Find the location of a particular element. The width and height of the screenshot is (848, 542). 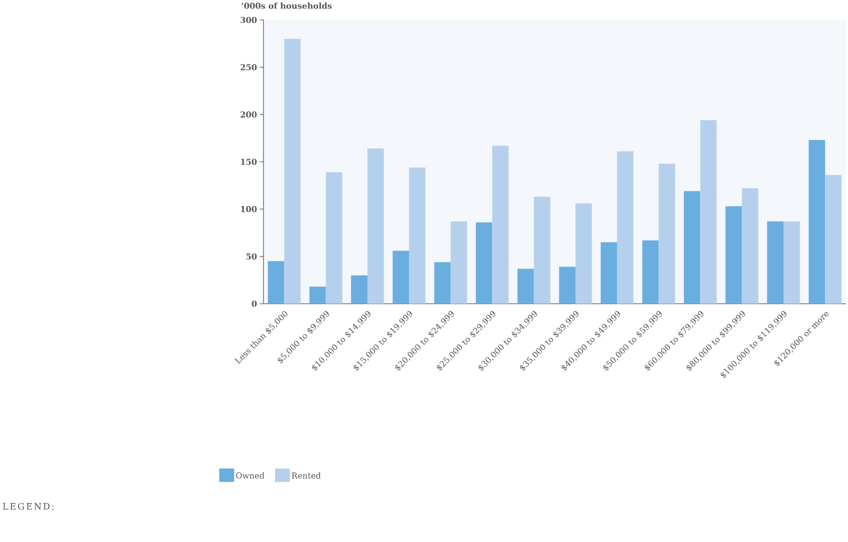

y-tick-label: 150 is located at coordinates (249, 161).